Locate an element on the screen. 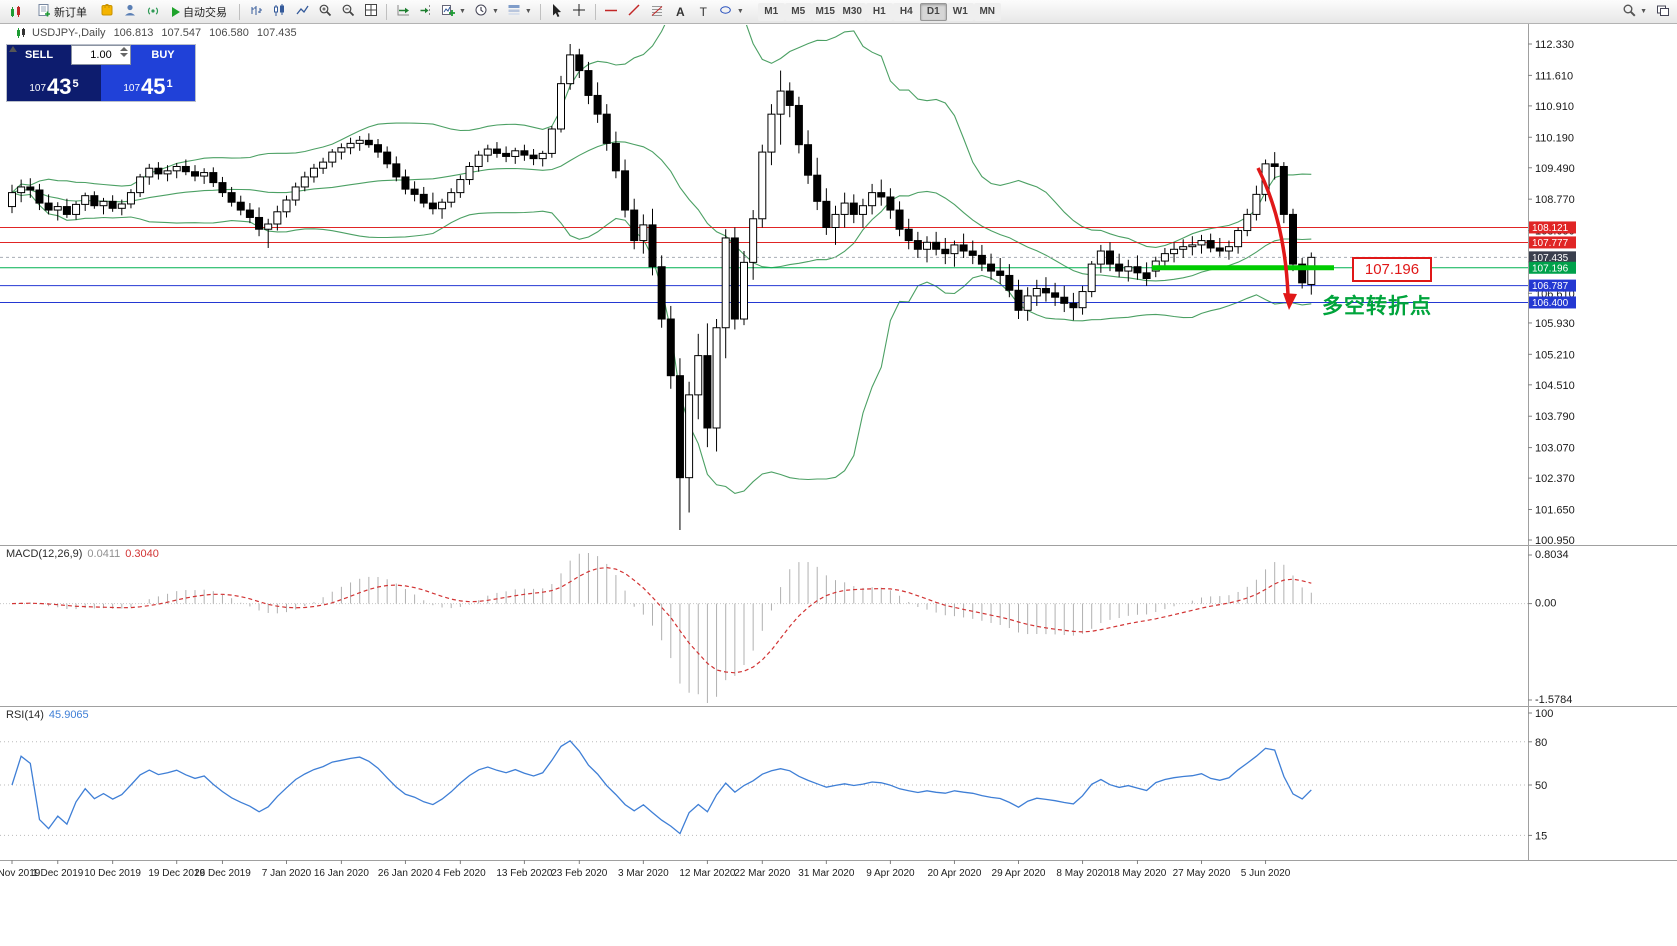 Image resolution: width=1677 pixels, height=946 pixels. svg-text: 106.787 is located at coordinates (1550, 286).